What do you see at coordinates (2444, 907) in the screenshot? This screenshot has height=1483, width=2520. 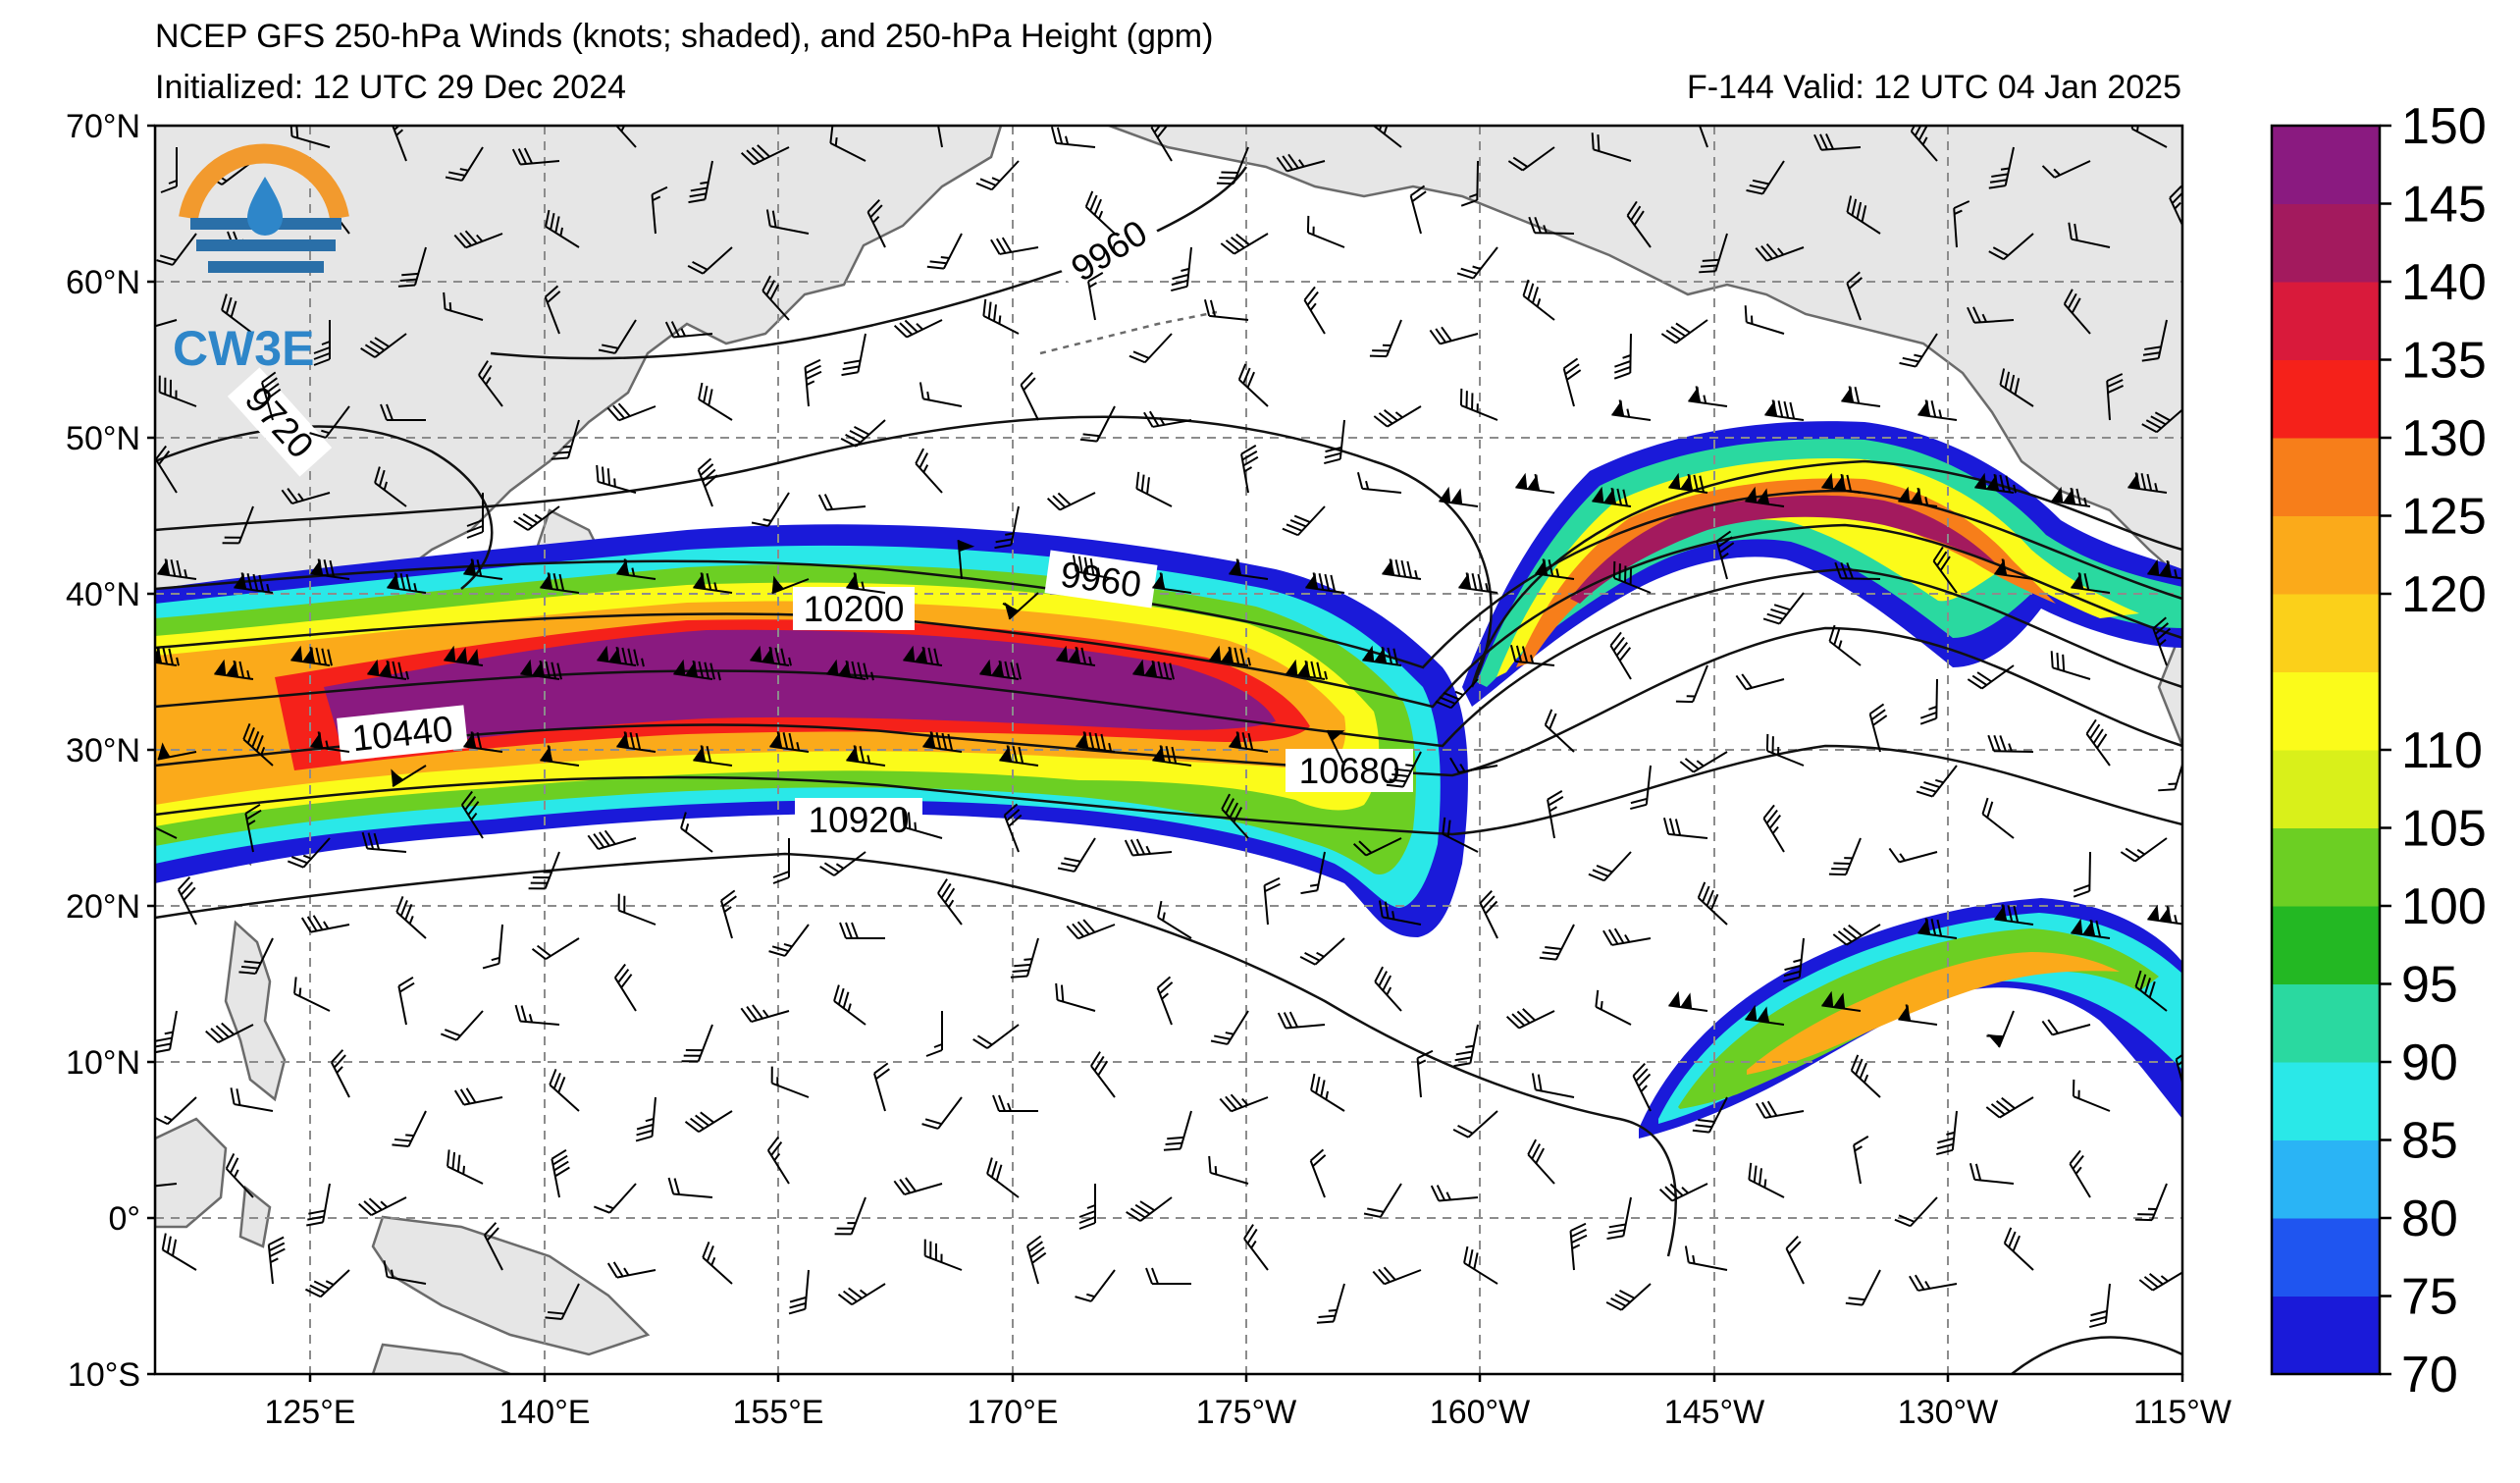 I see `colorbar-label: 100` at bounding box center [2444, 907].